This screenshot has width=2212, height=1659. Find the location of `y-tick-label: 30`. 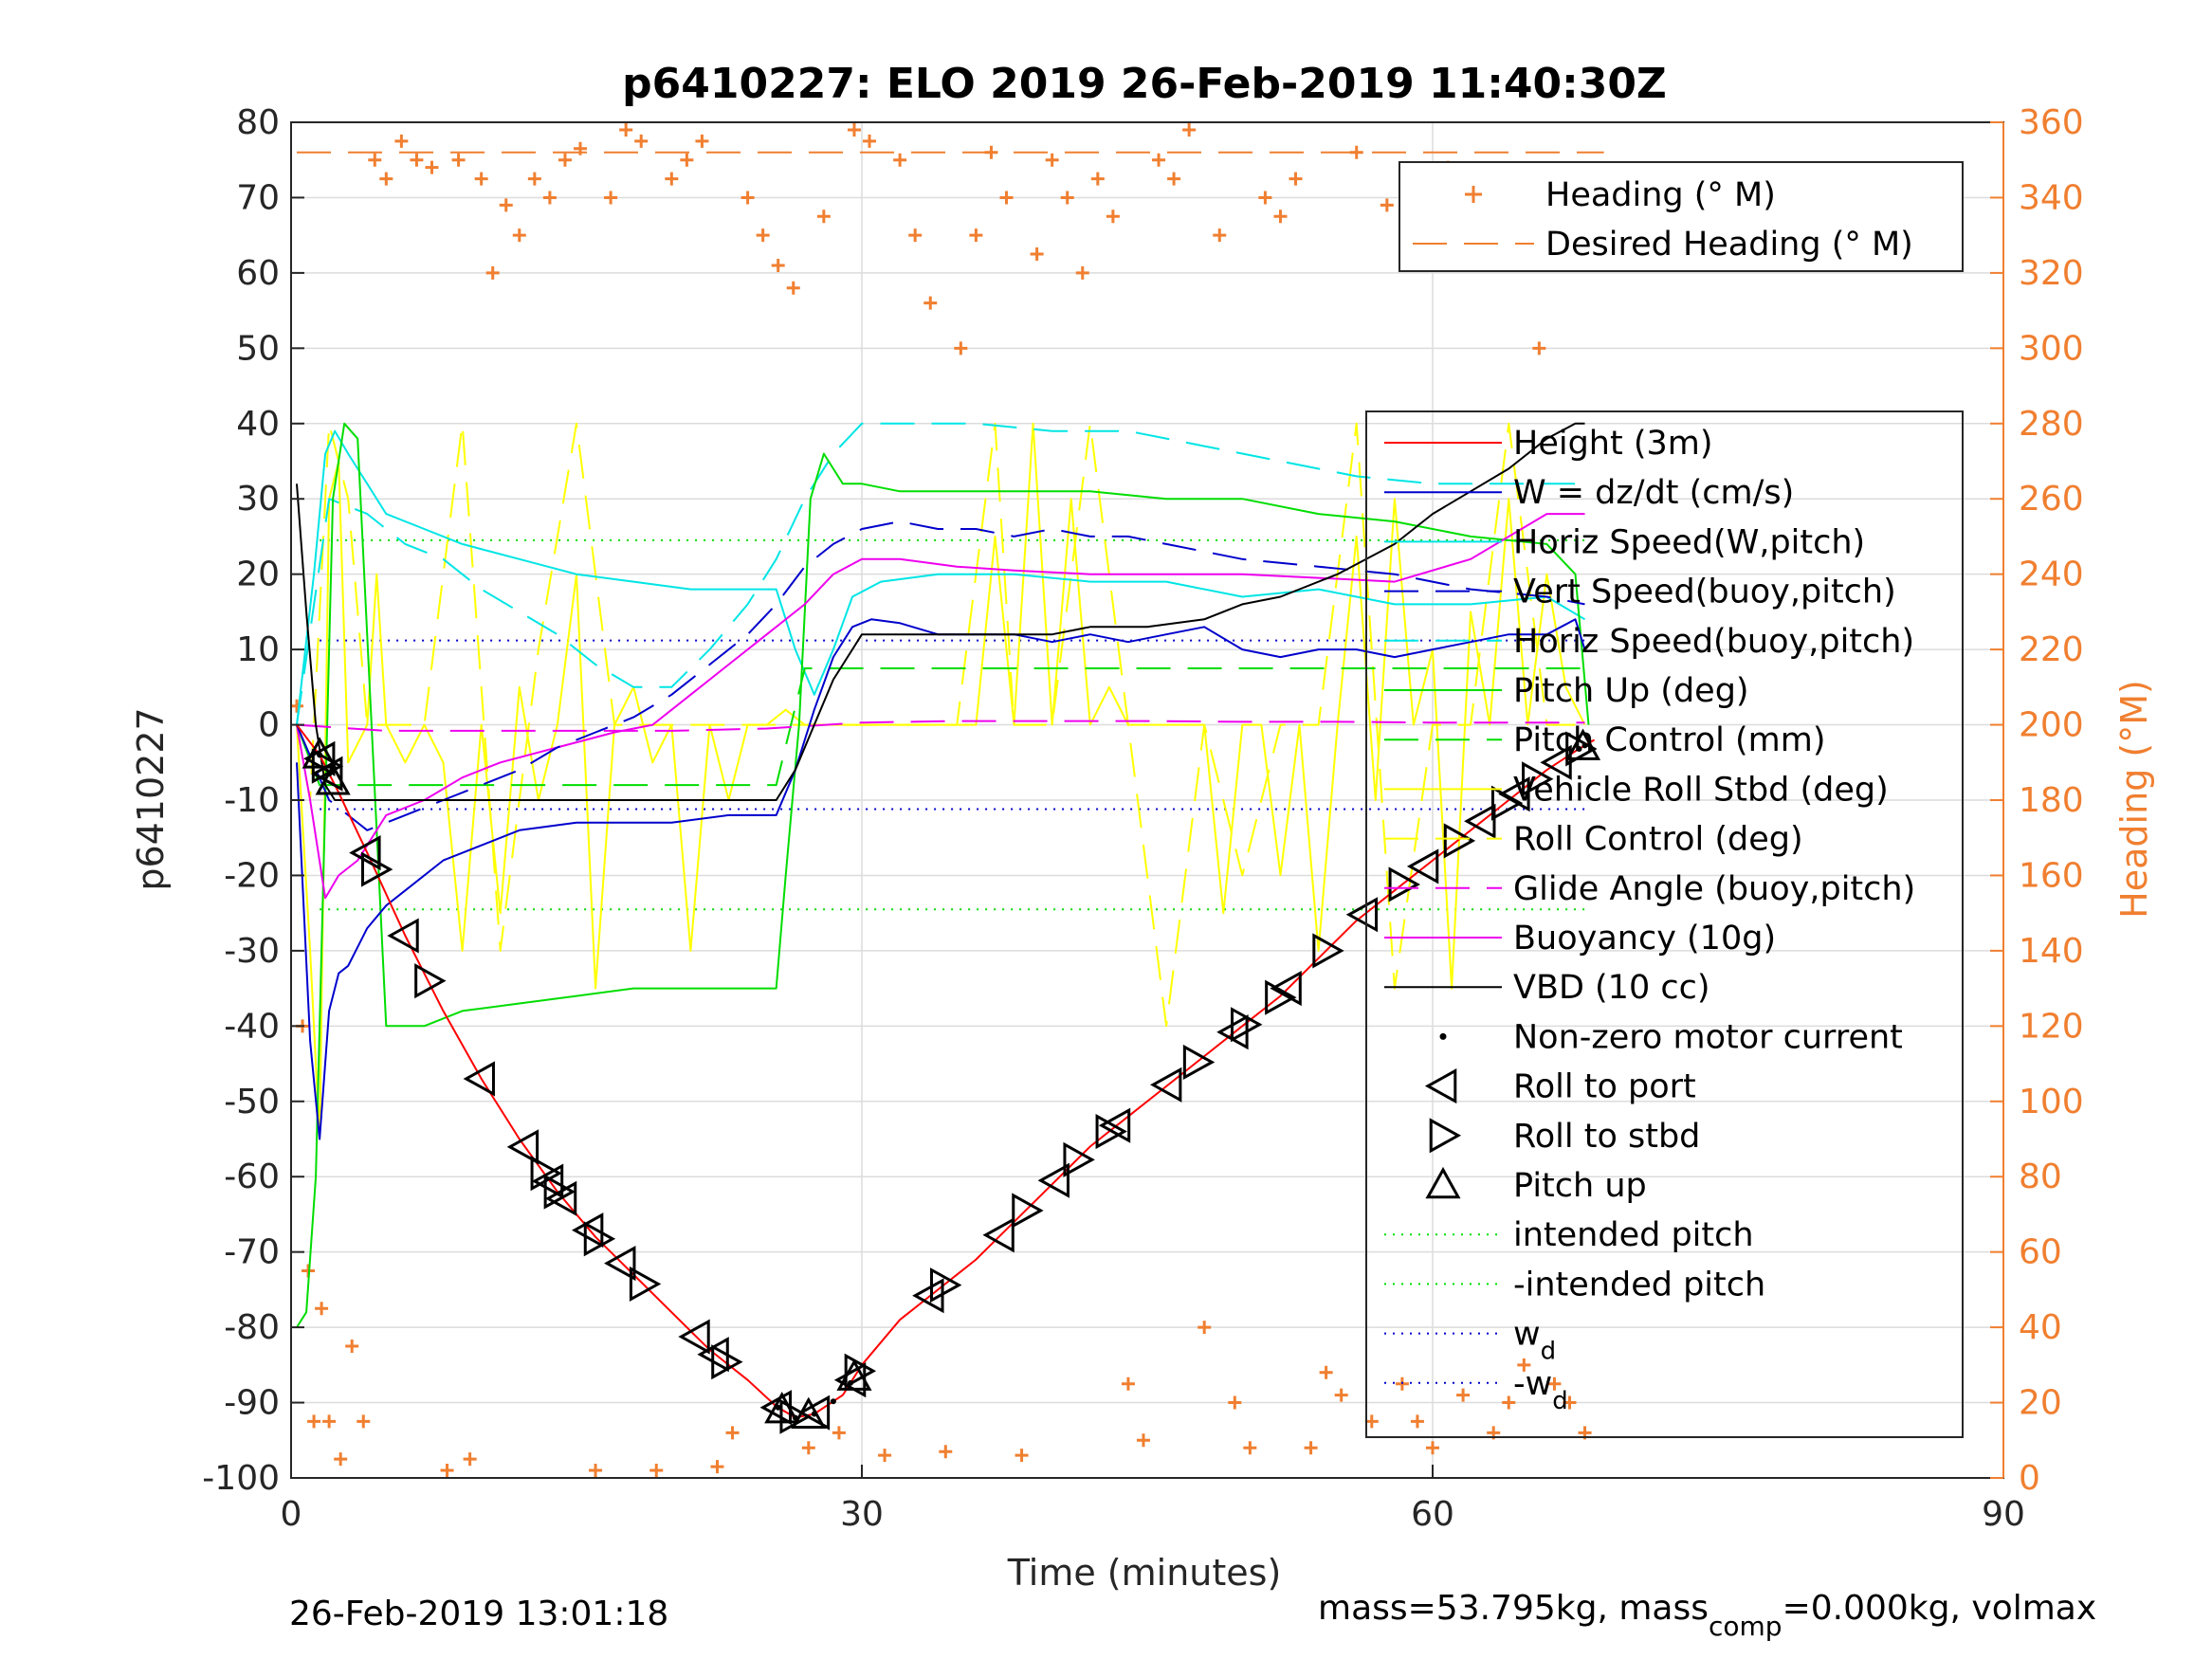

y-tick-label: 30 is located at coordinates (258, 499).